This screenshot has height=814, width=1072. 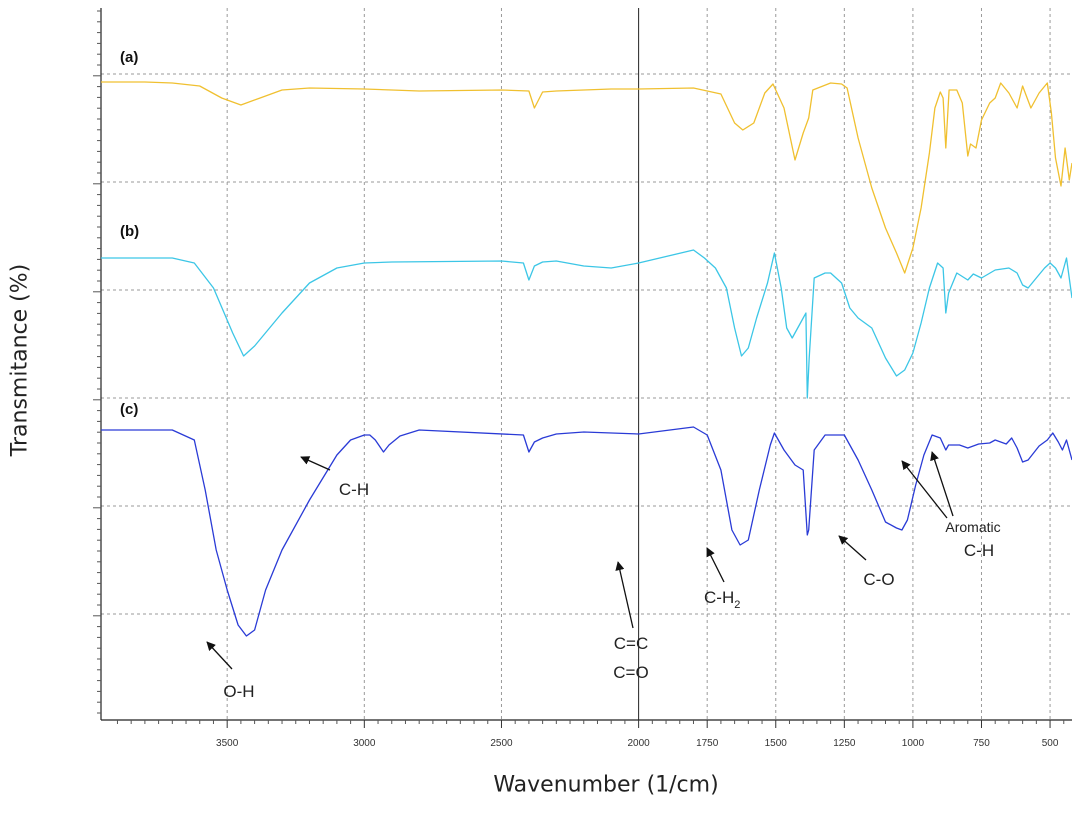 What do you see at coordinates (844, 743) in the screenshot?
I see `x-tick-label: 1250` at bounding box center [844, 743].